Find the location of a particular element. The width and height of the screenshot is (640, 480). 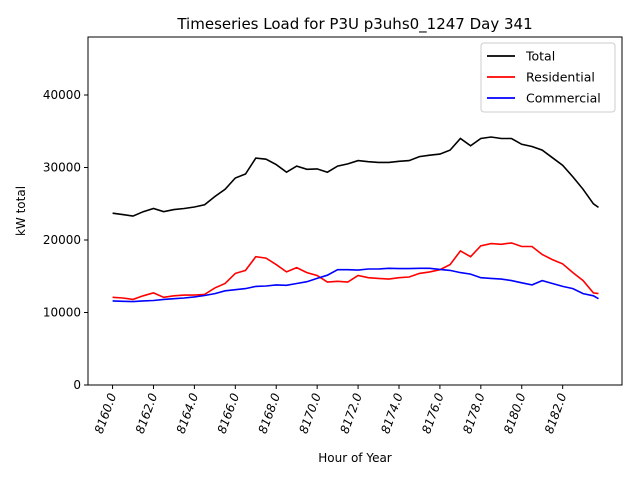

x-tick-label: 8160.0 is located at coordinates (106, 413).